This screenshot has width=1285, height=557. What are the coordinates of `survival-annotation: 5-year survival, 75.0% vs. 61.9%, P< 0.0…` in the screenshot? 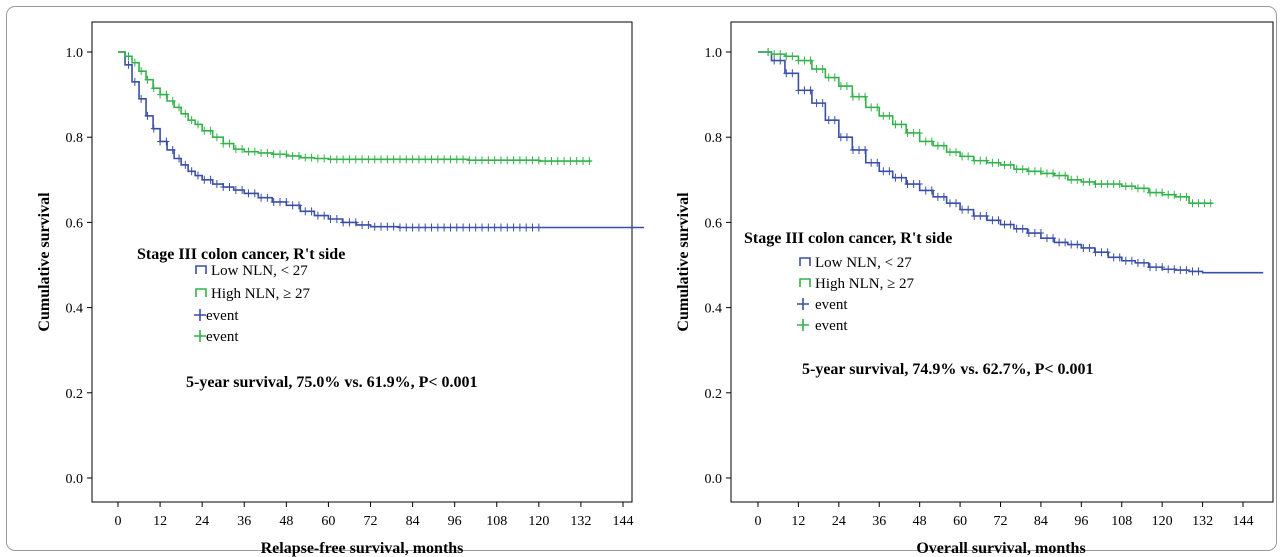 It's located at (331, 382).